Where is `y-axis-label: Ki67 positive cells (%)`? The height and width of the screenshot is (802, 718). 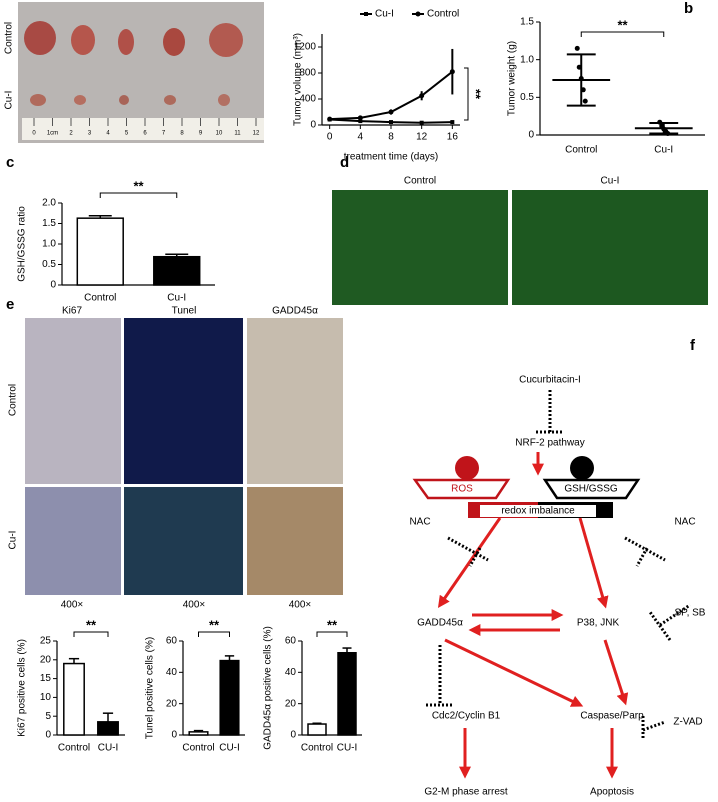 y-axis-label: Ki67 positive cells (%) is located at coordinates (22, 688).